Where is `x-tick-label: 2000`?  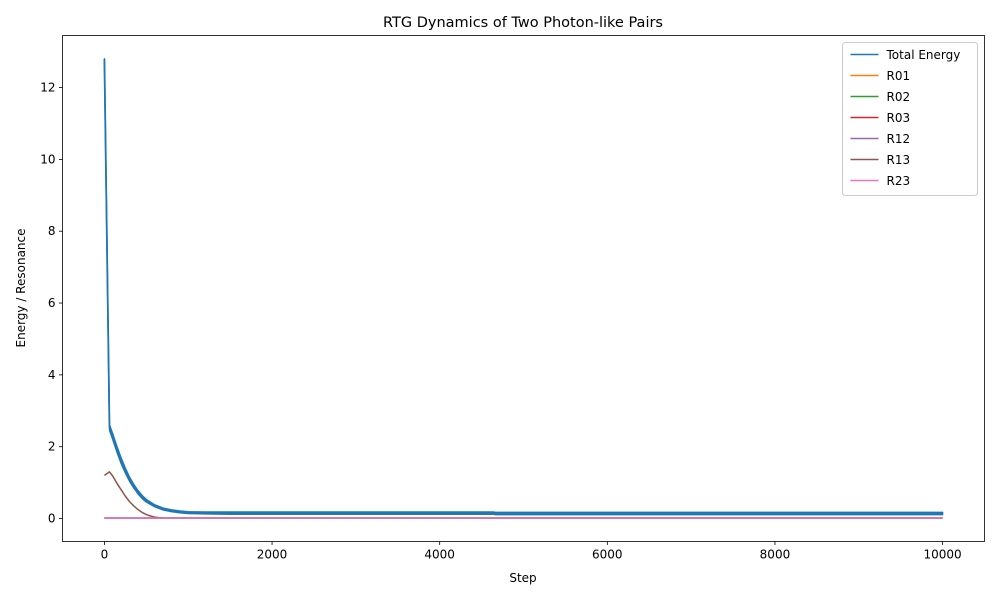 x-tick-label: 2000 is located at coordinates (272, 555).